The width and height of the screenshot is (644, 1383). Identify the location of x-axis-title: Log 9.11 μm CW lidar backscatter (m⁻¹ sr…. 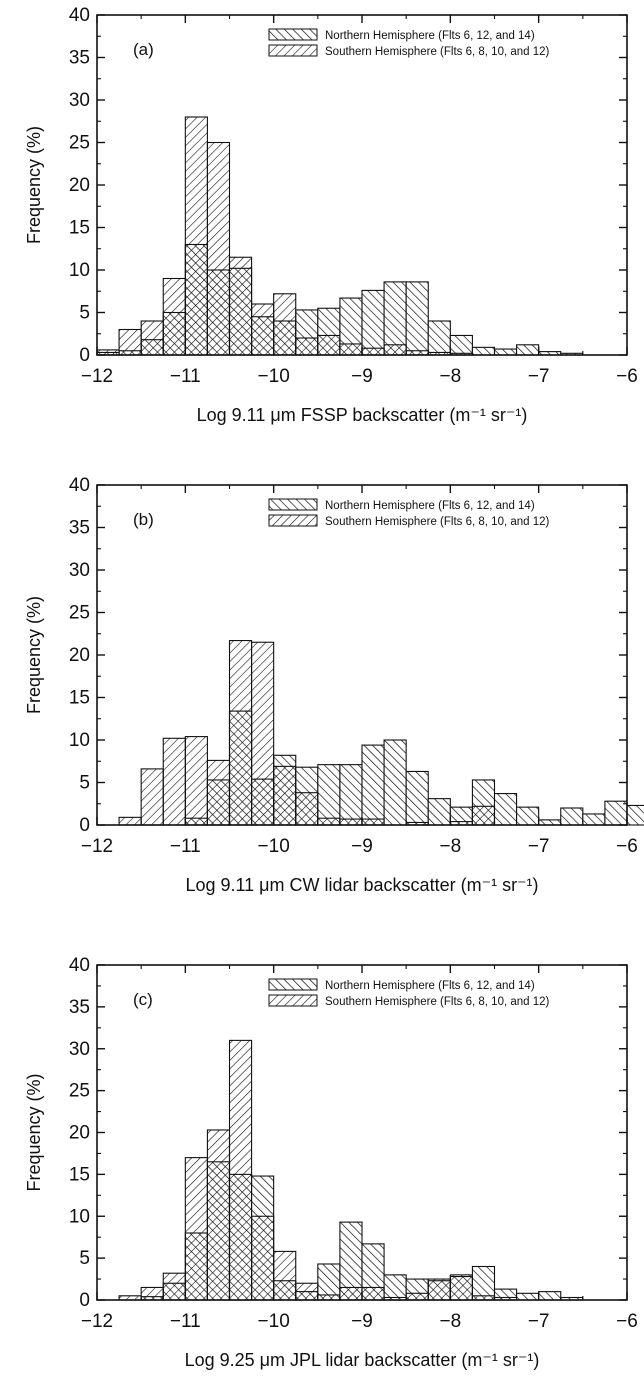
(361, 885).